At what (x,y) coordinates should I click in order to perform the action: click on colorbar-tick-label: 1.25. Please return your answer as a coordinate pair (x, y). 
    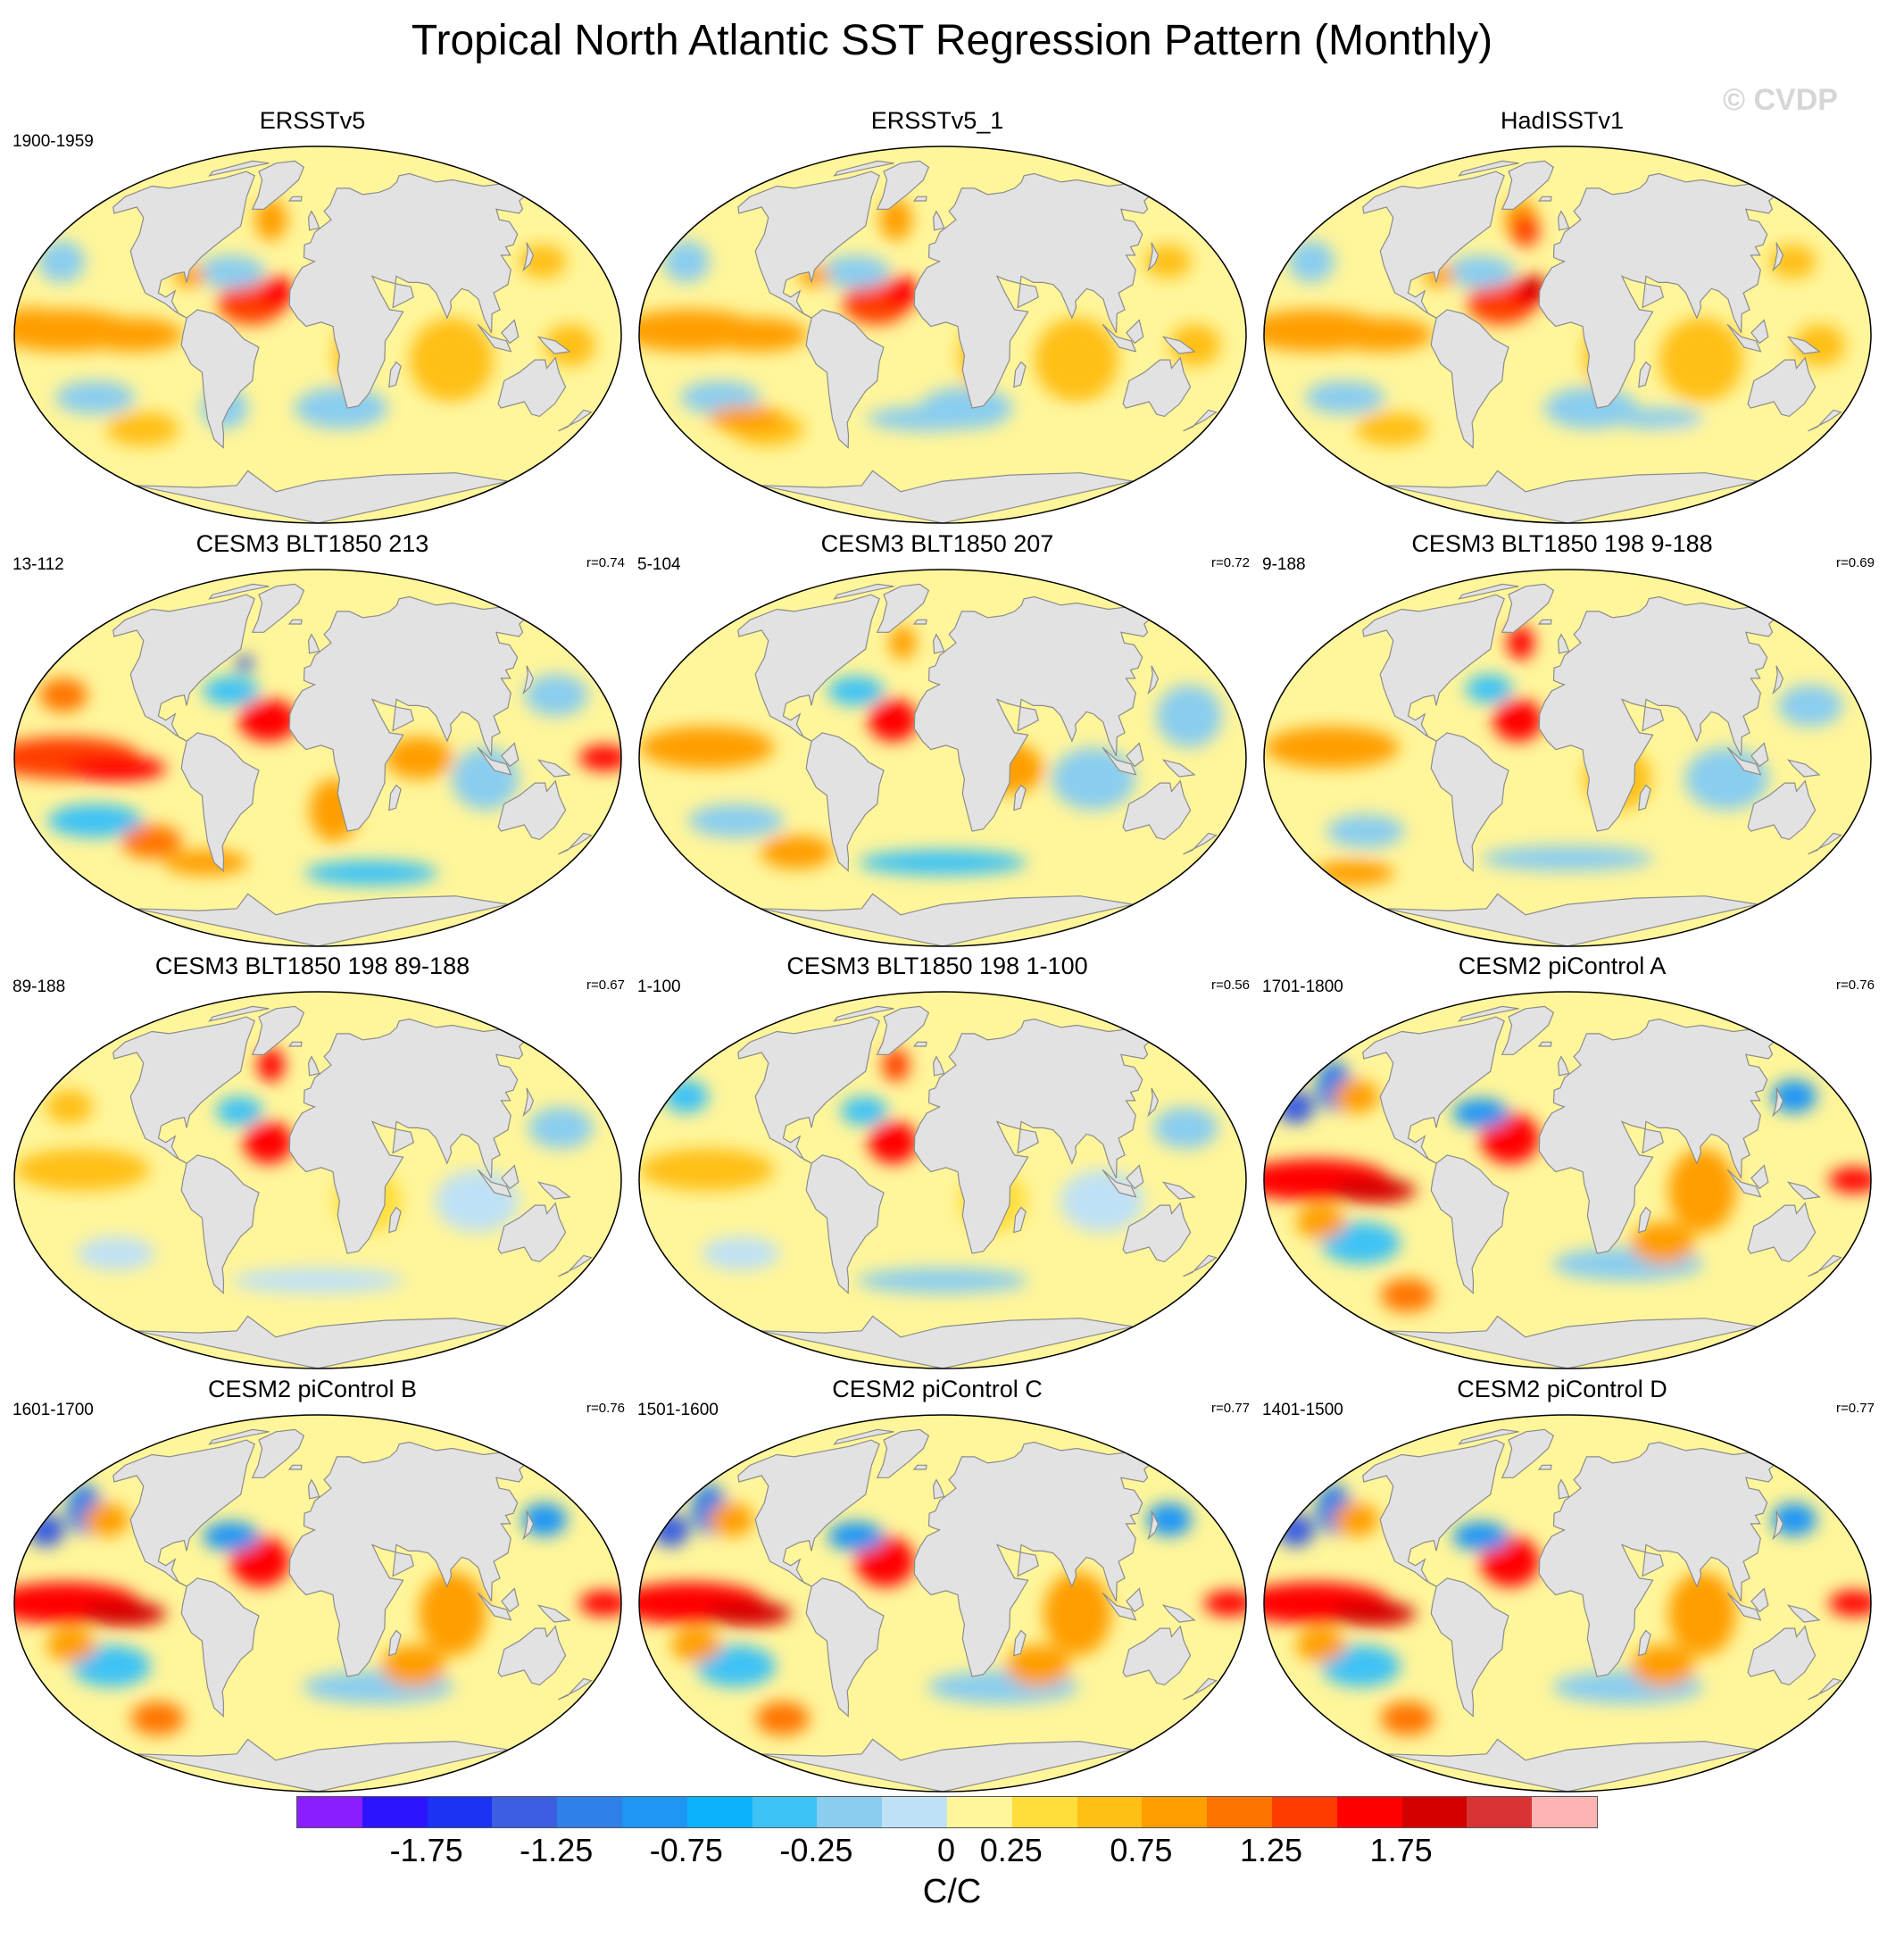
    Looking at the image, I should click on (1271, 1850).